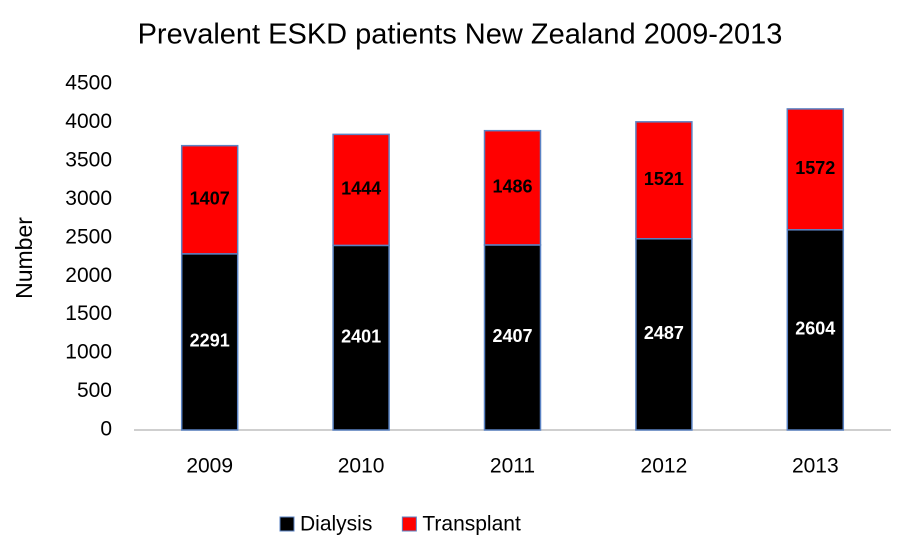  I want to click on data-label: 1572, so click(815, 168).